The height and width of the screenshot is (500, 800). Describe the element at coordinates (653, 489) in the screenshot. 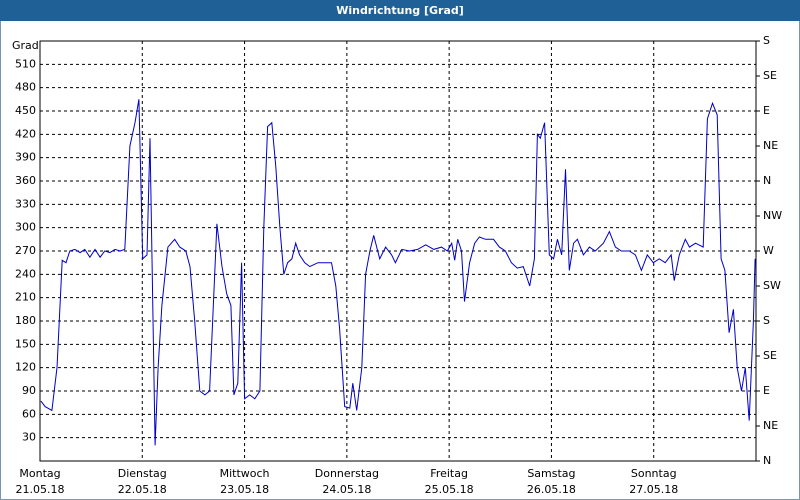

I see `x-tick-date: 27.05.18` at that location.